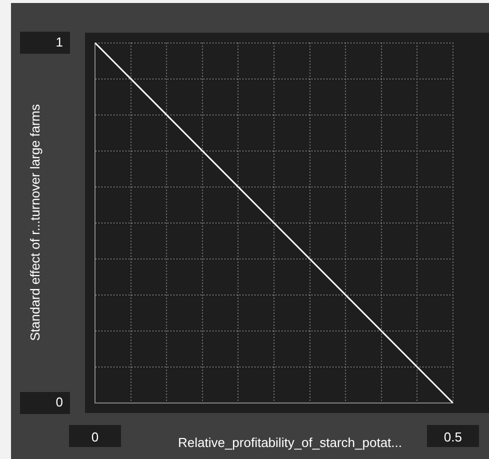 Image resolution: width=489 pixels, height=459 pixels. What do you see at coordinates (35, 223) in the screenshot?
I see `y-axis-title: Standard effect of r...turnover large farms` at bounding box center [35, 223].